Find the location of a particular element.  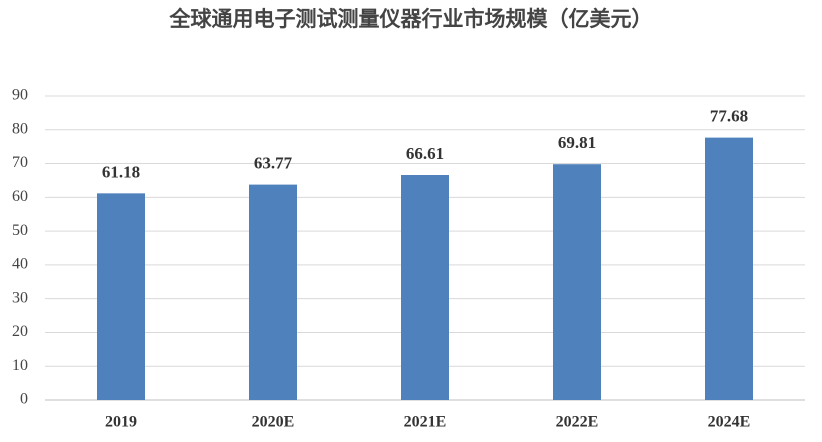

data-label: 61.18 is located at coordinates (121, 171).